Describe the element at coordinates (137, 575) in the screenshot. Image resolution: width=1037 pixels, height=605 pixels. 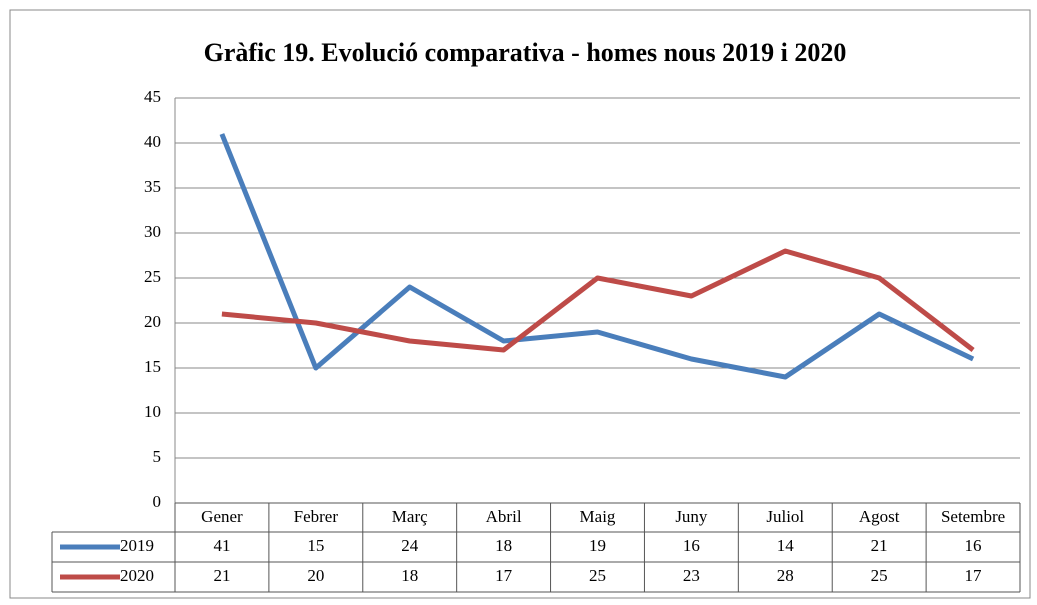
I see `legend-label: 2020` at that location.